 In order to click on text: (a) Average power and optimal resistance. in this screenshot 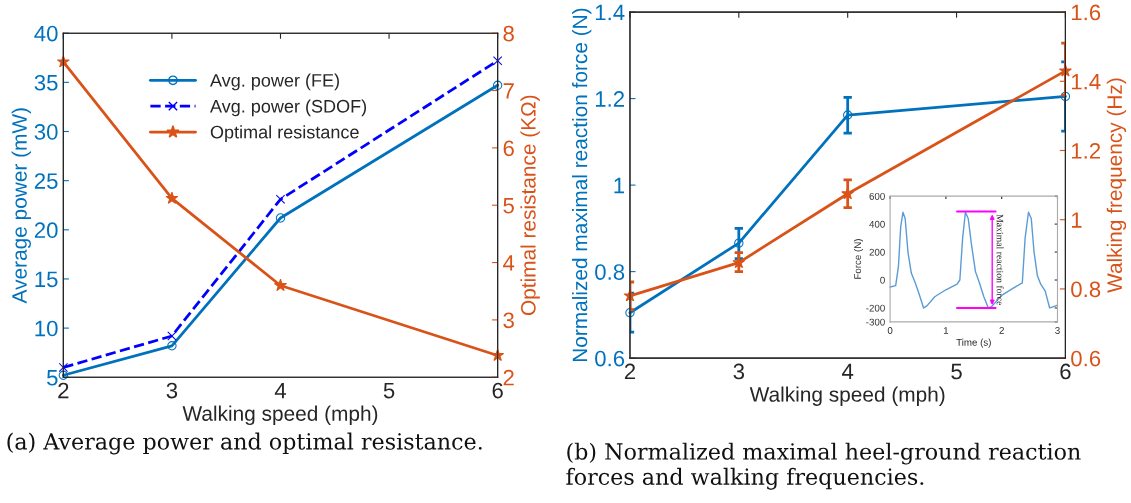, I will do `click(244, 443)`.